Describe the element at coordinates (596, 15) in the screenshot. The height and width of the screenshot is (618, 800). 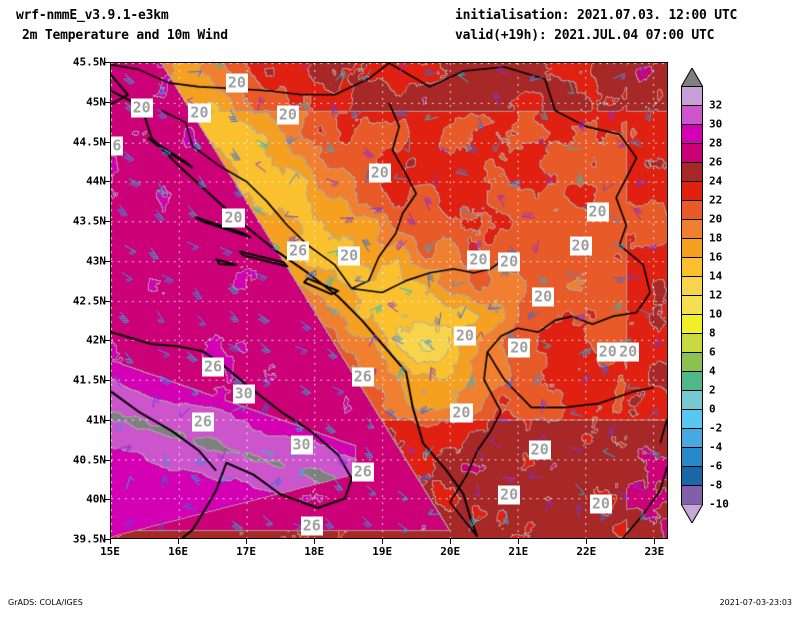
I see `initialisation-time: initialisation: 2021.07.03. 12:00 UTC` at that location.